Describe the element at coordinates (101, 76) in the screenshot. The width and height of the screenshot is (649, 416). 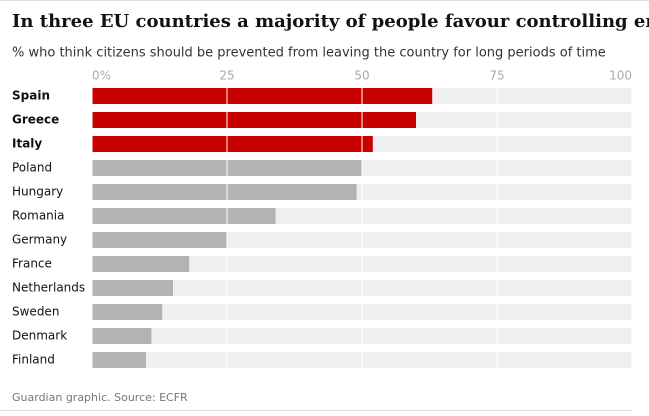
I see `x-tick-label: 0%` at that location.